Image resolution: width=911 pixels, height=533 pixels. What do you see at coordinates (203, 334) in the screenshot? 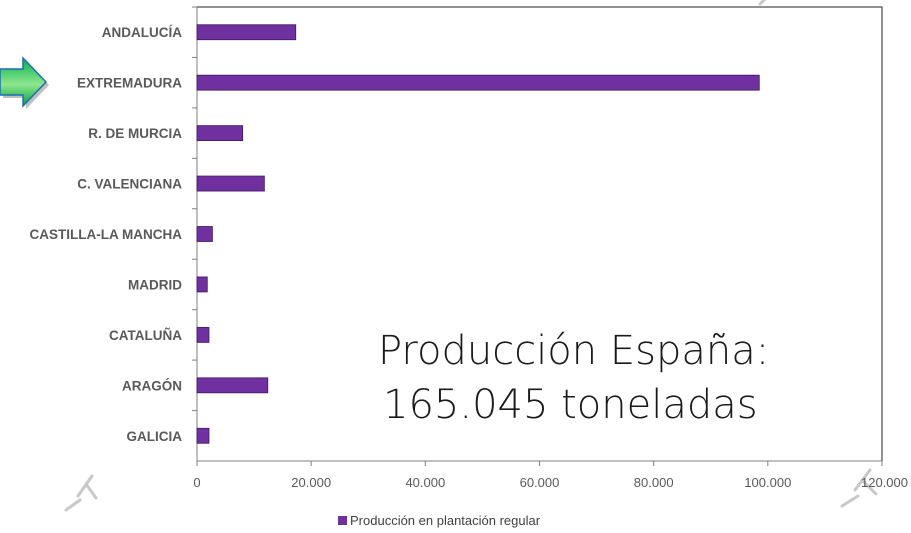
I see `bar-cataluna` at bounding box center [203, 334].